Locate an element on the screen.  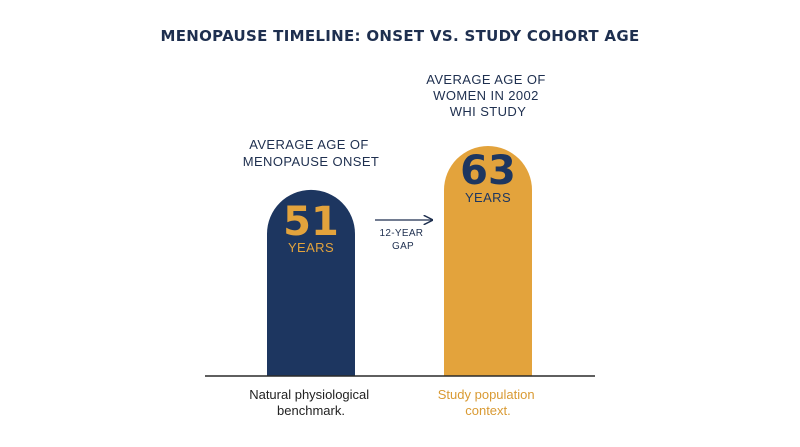
unit-label-onset: YEARS is located at coordinates (311, 247).